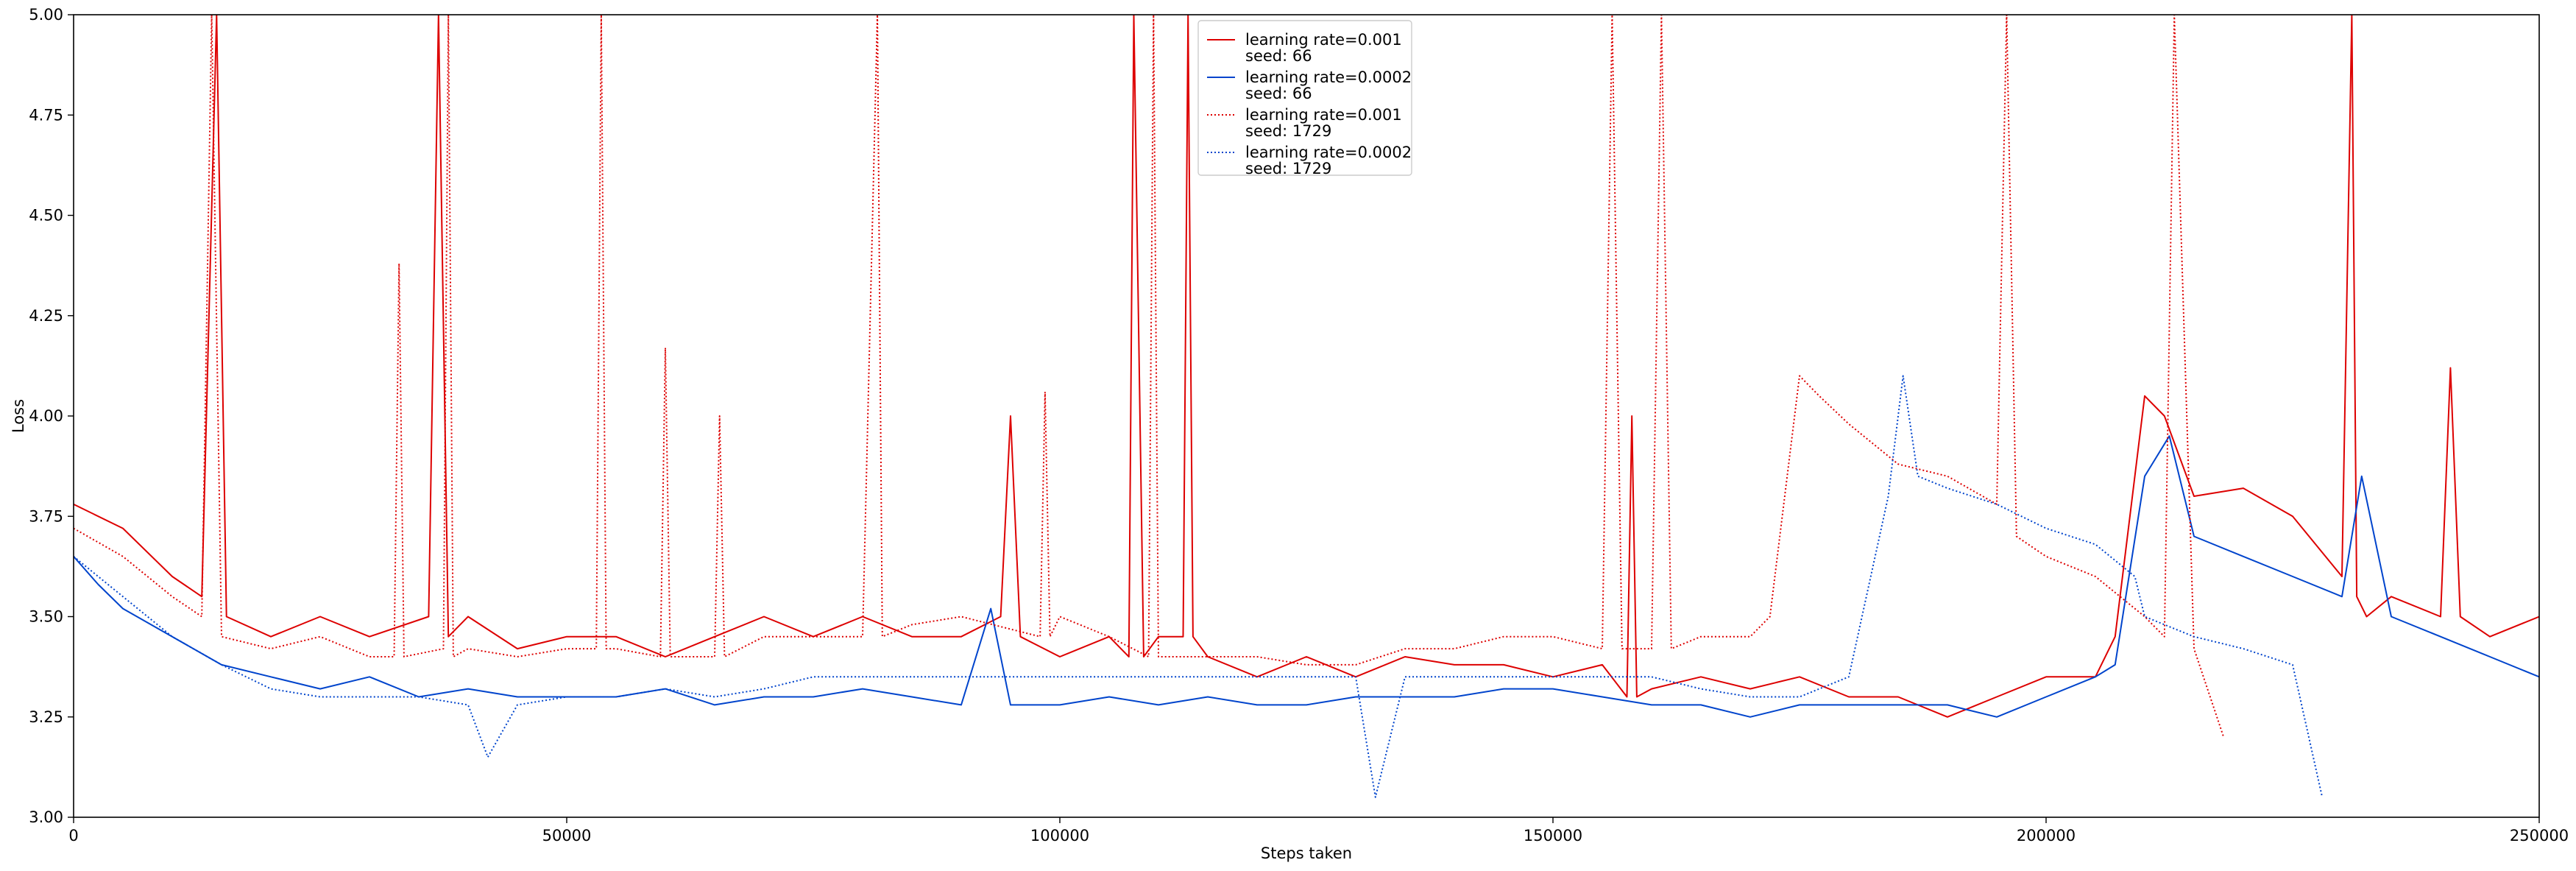 This screenshot has height=871, width=2576. What do you see at coordinates (18, 416) in the screenshot?
I see `y-axis-label: Loss` at bounding box center [18, 416].